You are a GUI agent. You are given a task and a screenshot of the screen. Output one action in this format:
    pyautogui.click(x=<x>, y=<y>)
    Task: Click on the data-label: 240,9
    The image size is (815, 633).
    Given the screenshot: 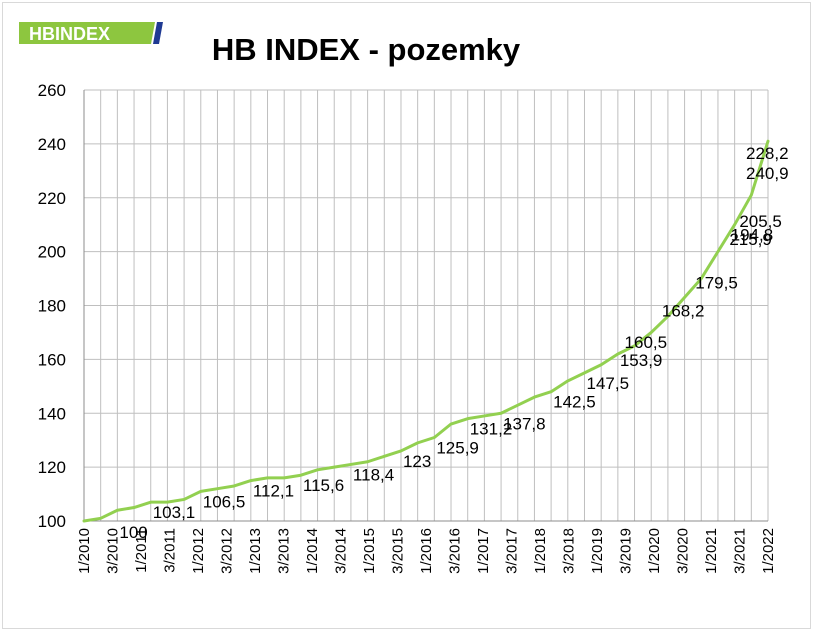 What is the action you would take?
    pyautogui.click(x=767, y=173)
    